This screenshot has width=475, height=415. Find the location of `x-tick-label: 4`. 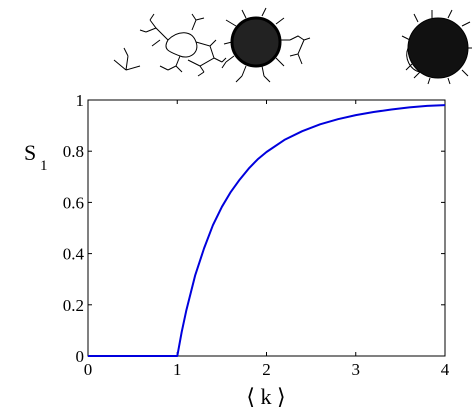

x-tick-label: 4 is located at coordinates (445, 369).